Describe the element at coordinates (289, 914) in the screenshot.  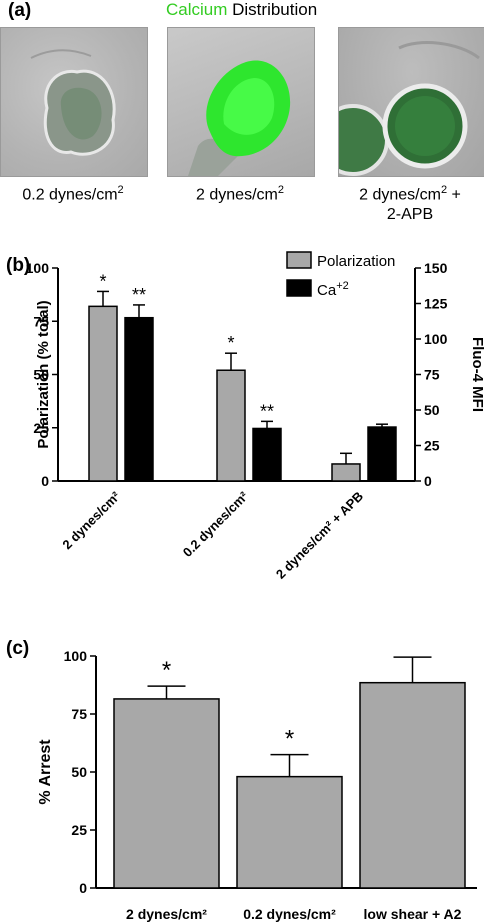
I see `x-tick-label: 0.2 dynes/cm²` at that location.